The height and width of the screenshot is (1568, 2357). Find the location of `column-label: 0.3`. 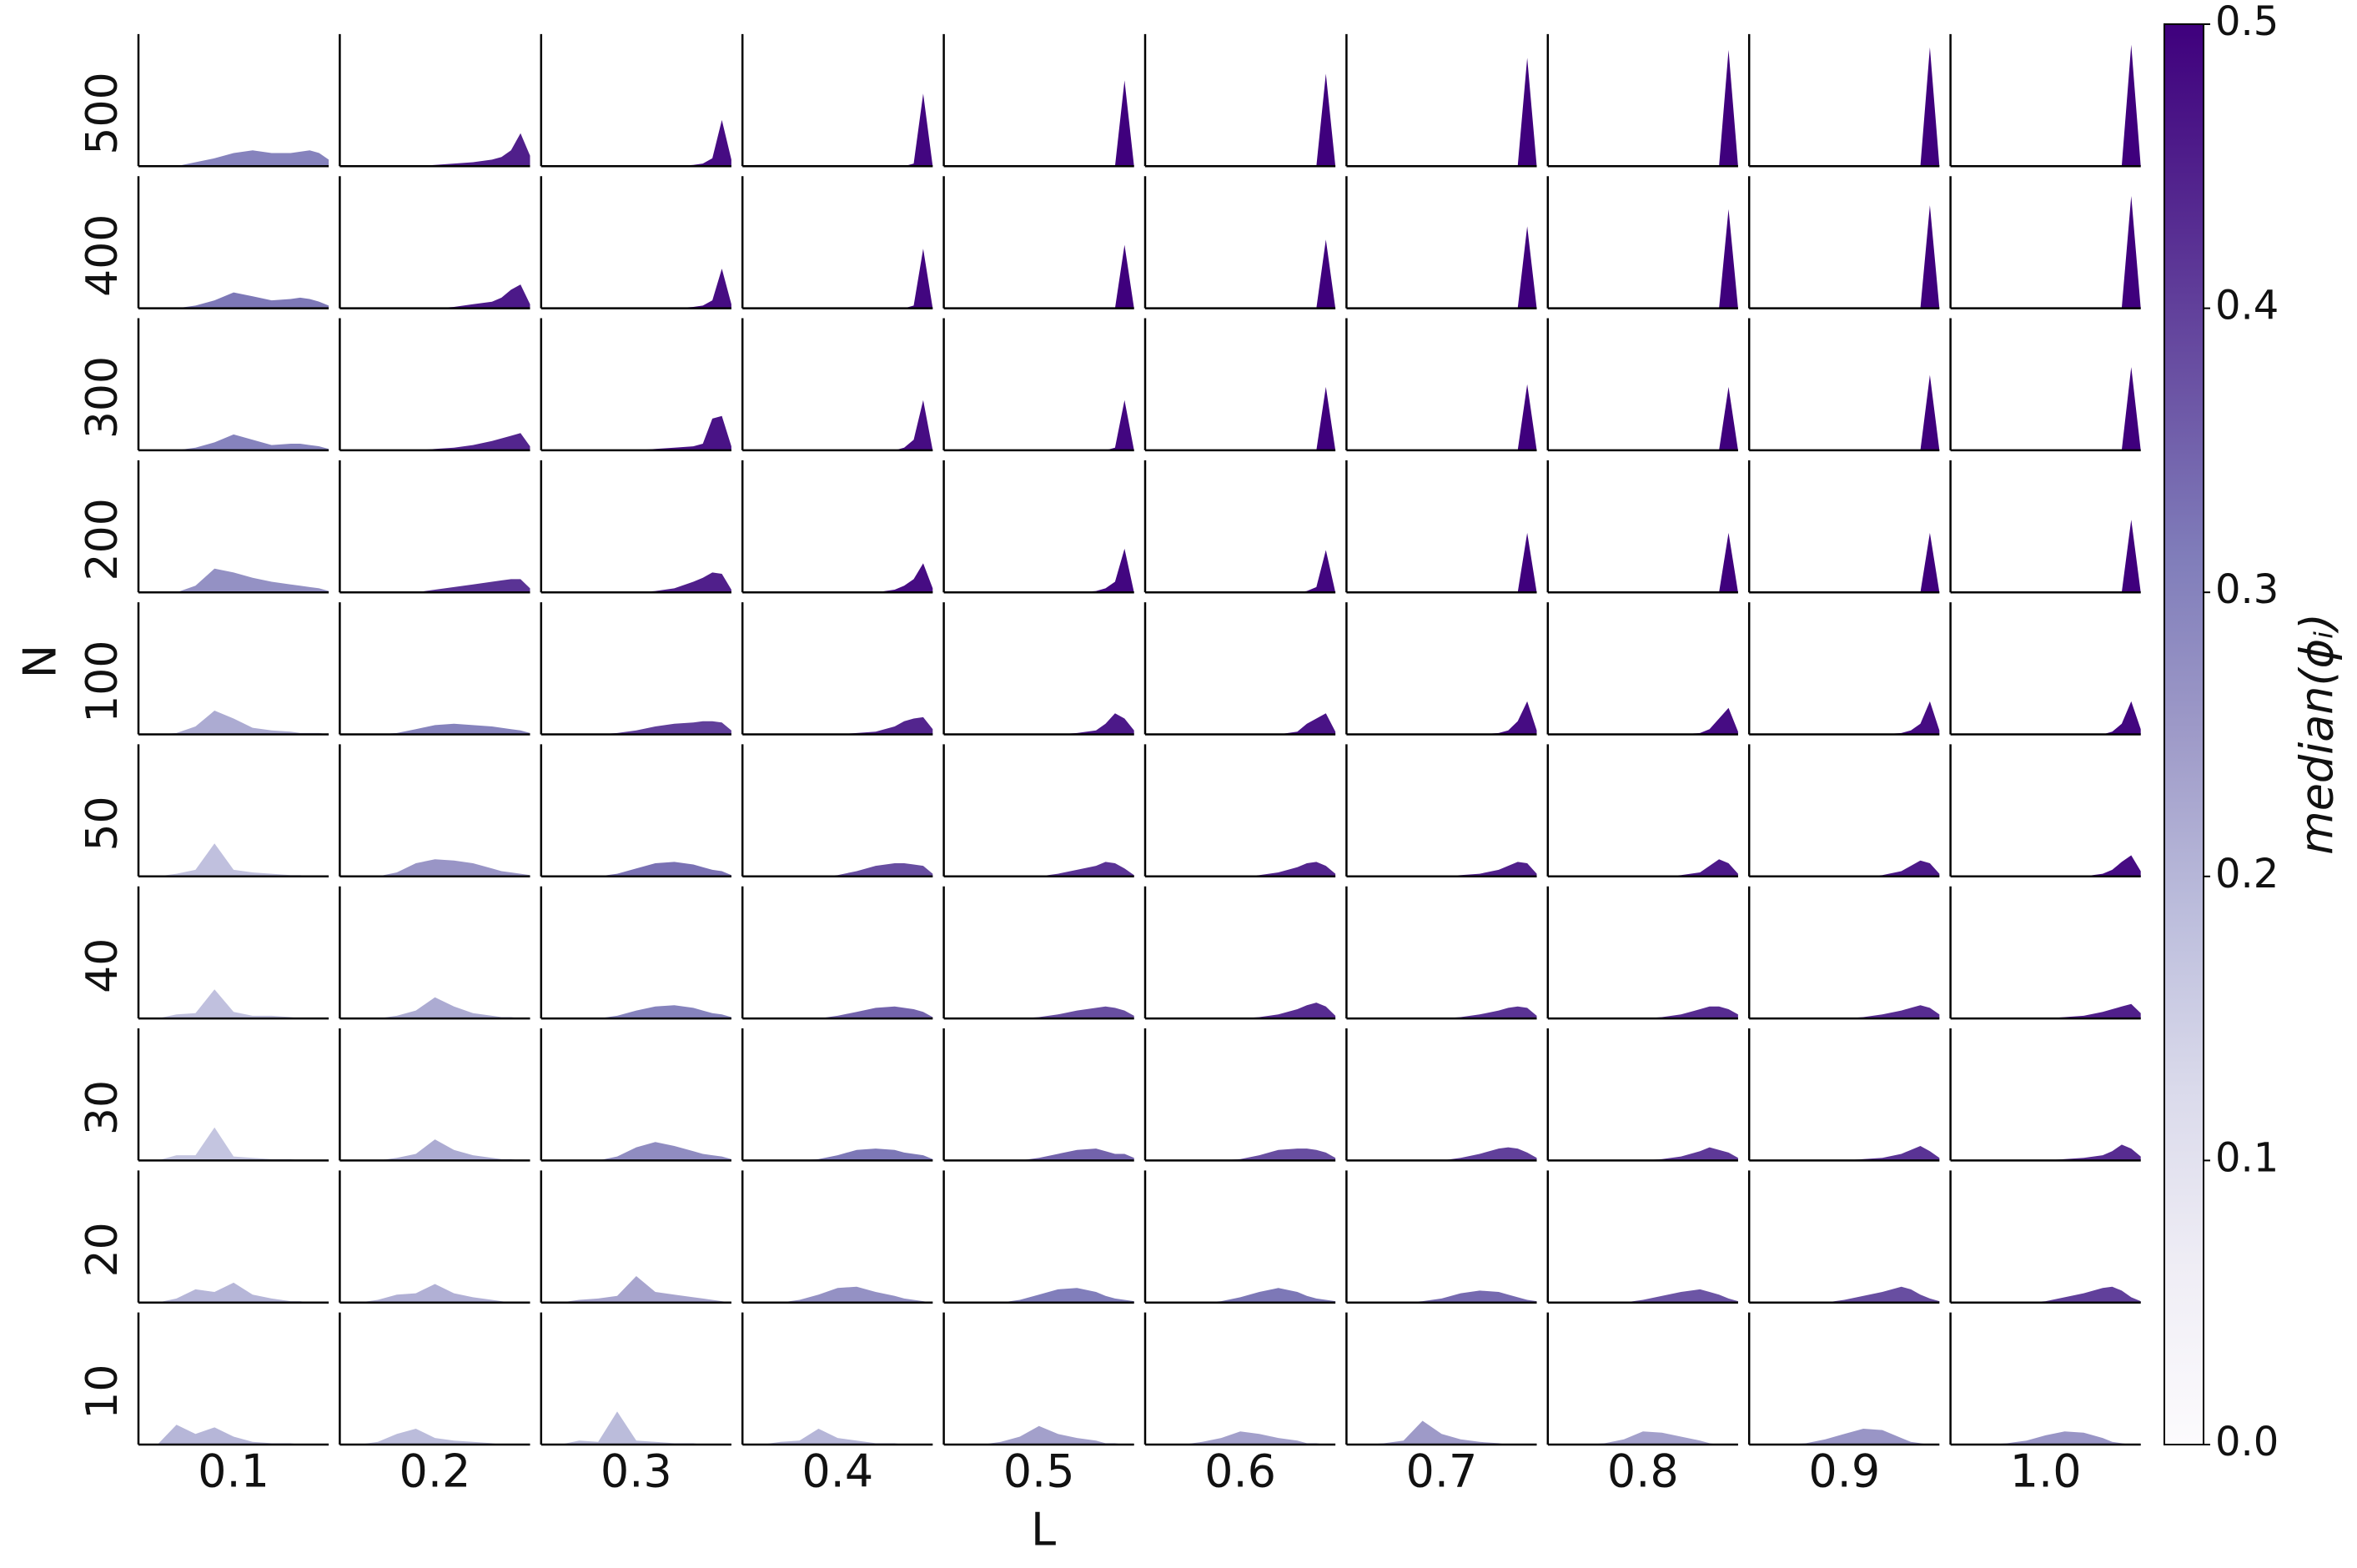

column-label: 0.3 is located at coordinates (636, 1471).